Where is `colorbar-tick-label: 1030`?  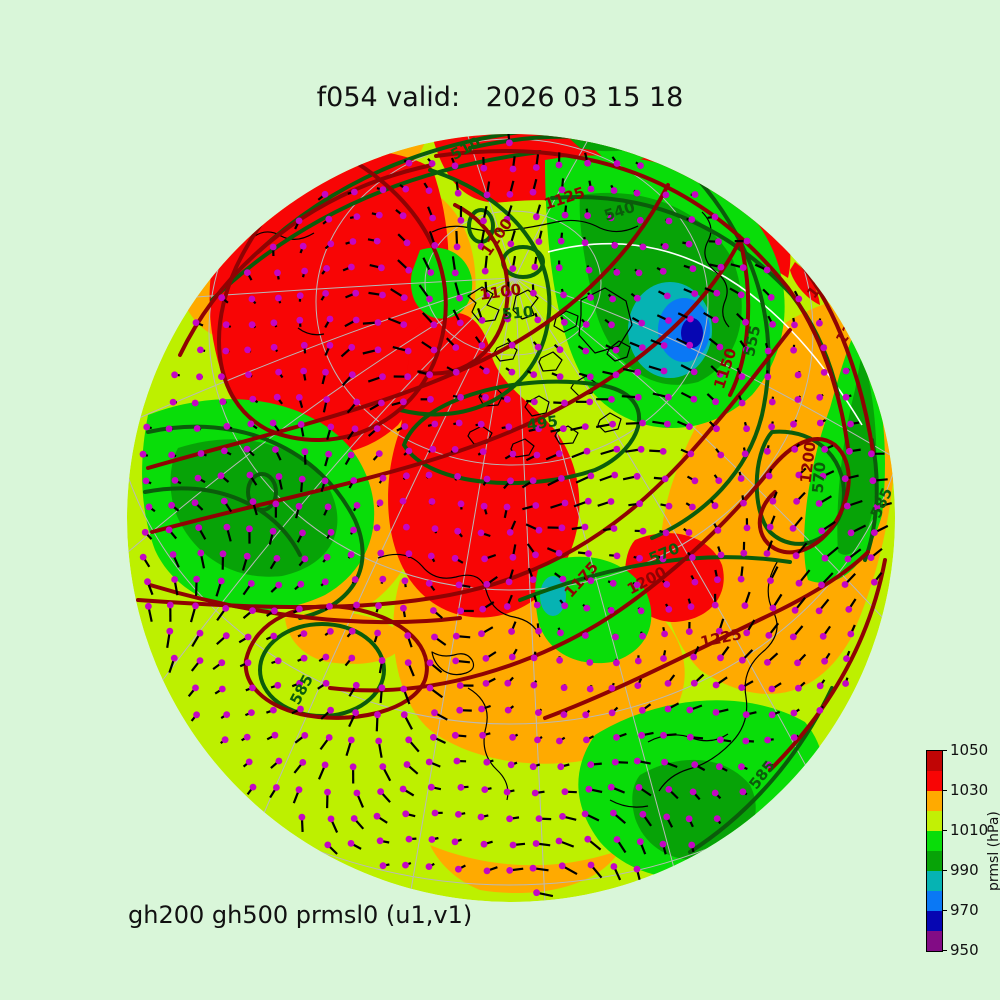
colorbar-tick-label: 1030 is located at coordinates (969, 790).